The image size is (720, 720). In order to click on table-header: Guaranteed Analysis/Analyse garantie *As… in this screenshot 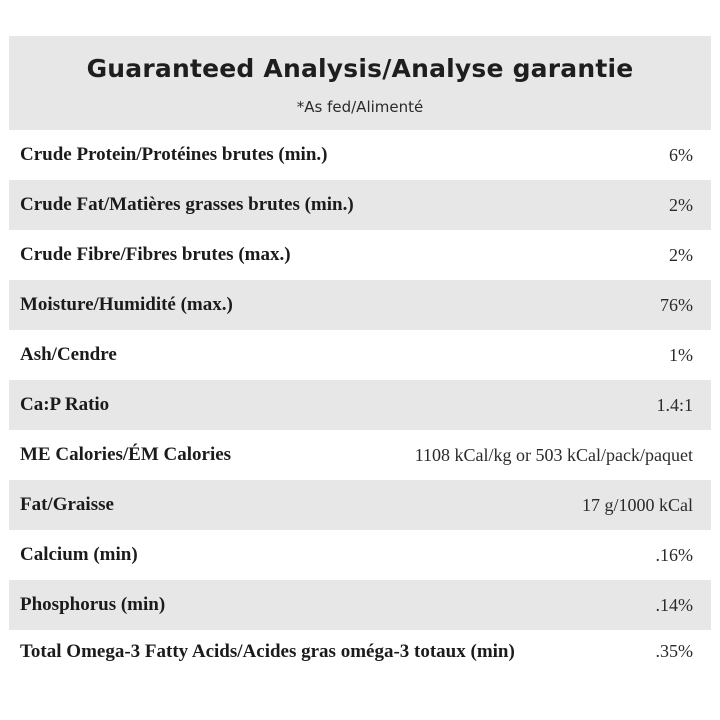, I will do `click(360, 83)`.